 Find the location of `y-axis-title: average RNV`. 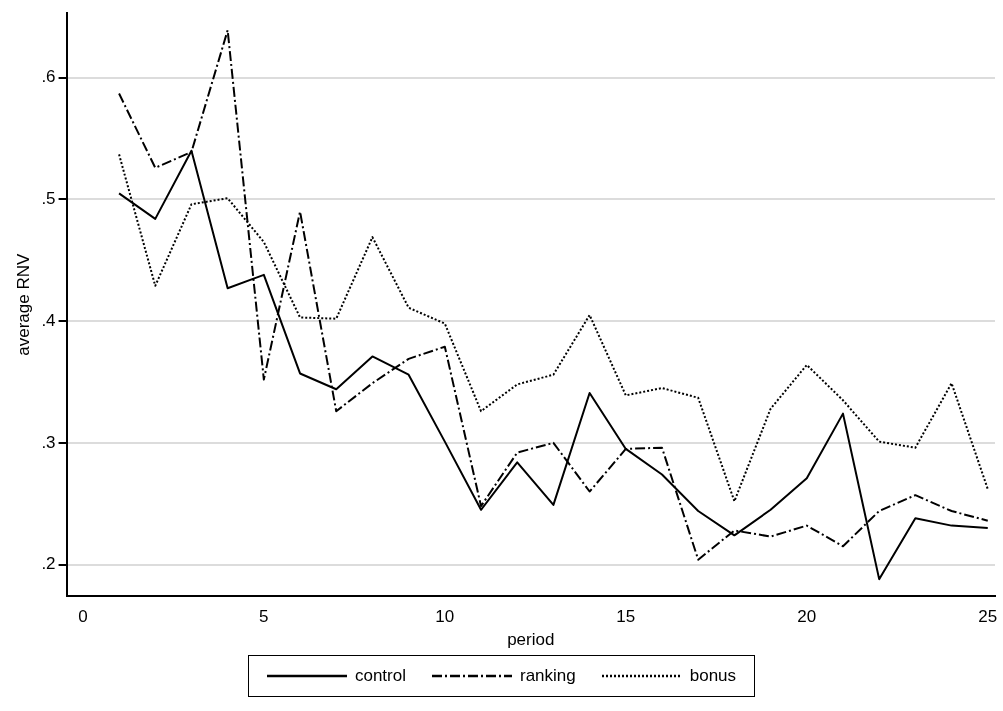

y-axis-title: average RNV is located at coordinates (23, 304).